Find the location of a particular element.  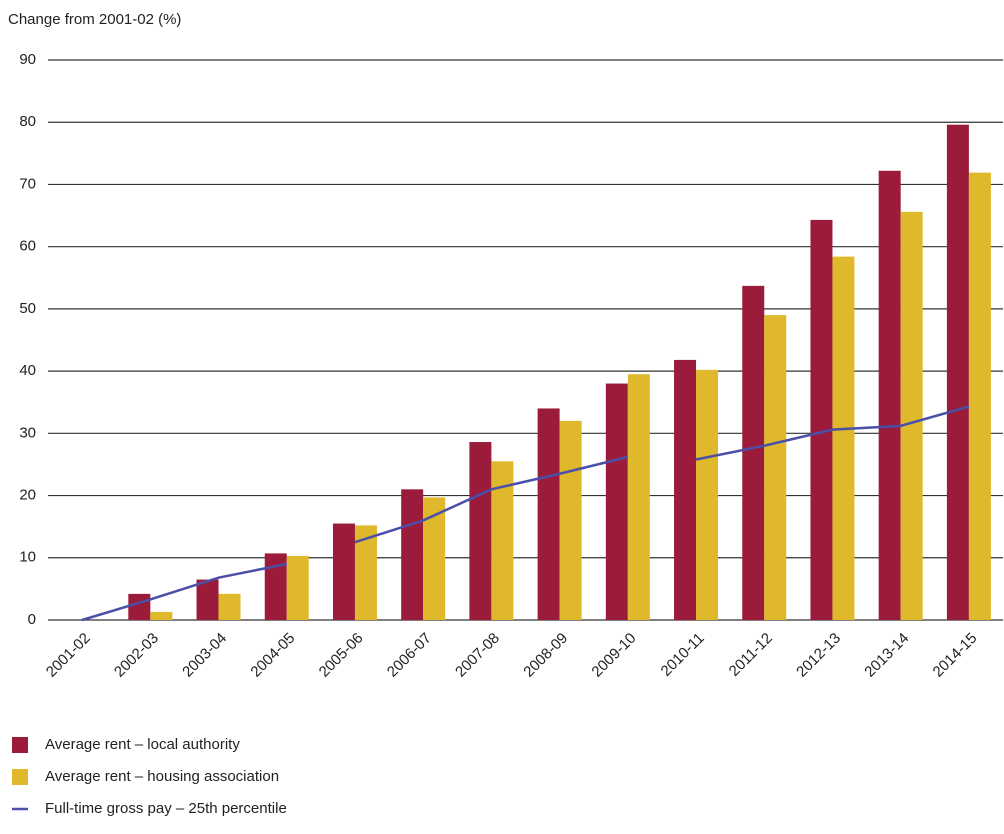

x-tick-label: 2007-08 is located at coordinates (477, 655).